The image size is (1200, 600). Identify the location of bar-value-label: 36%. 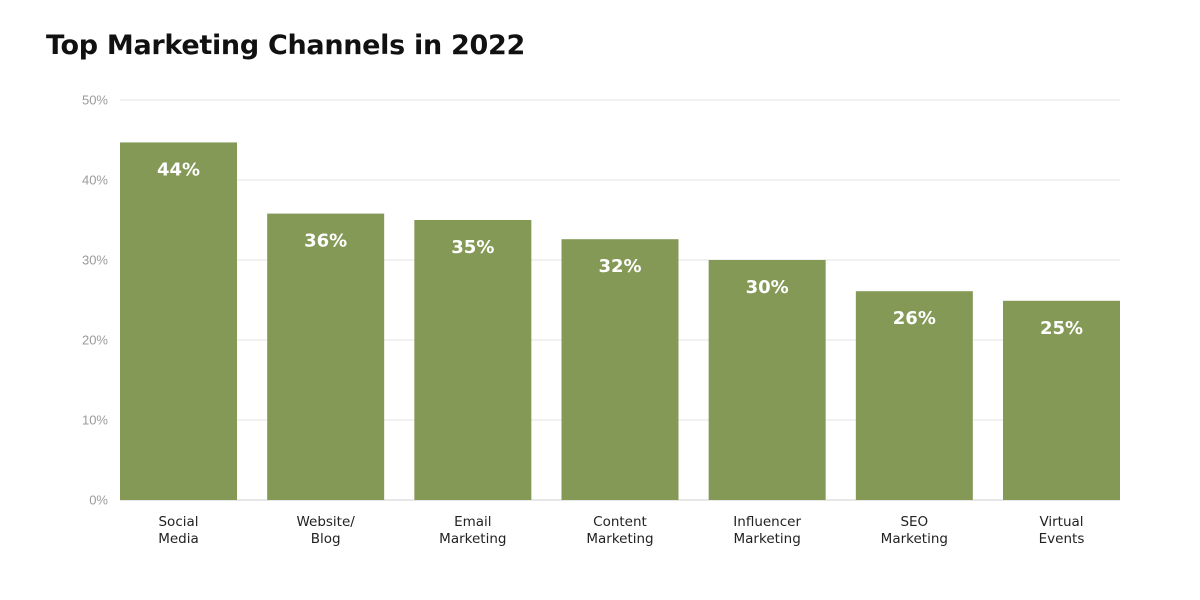
(325, 241).